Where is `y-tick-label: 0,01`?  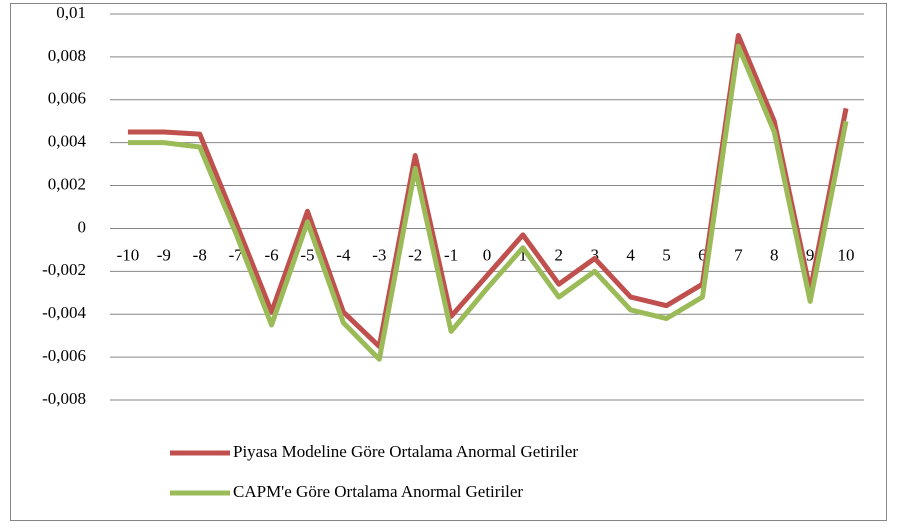
y-tick-label: 0,01 is located at coordinates (71, 12).